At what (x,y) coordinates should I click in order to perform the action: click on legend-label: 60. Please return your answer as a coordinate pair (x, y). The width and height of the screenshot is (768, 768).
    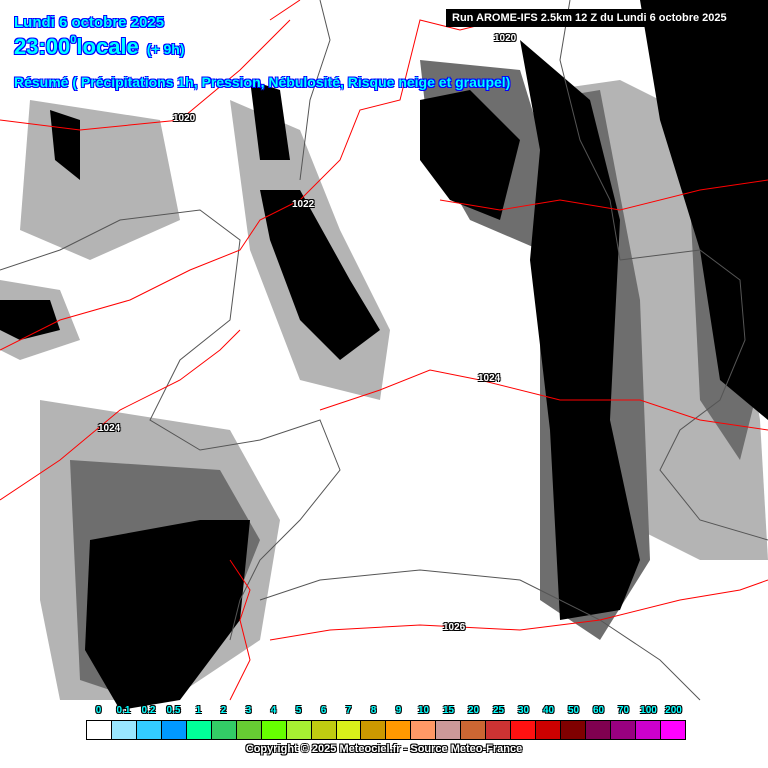
    Looking at the image, I should click on (598, 710).